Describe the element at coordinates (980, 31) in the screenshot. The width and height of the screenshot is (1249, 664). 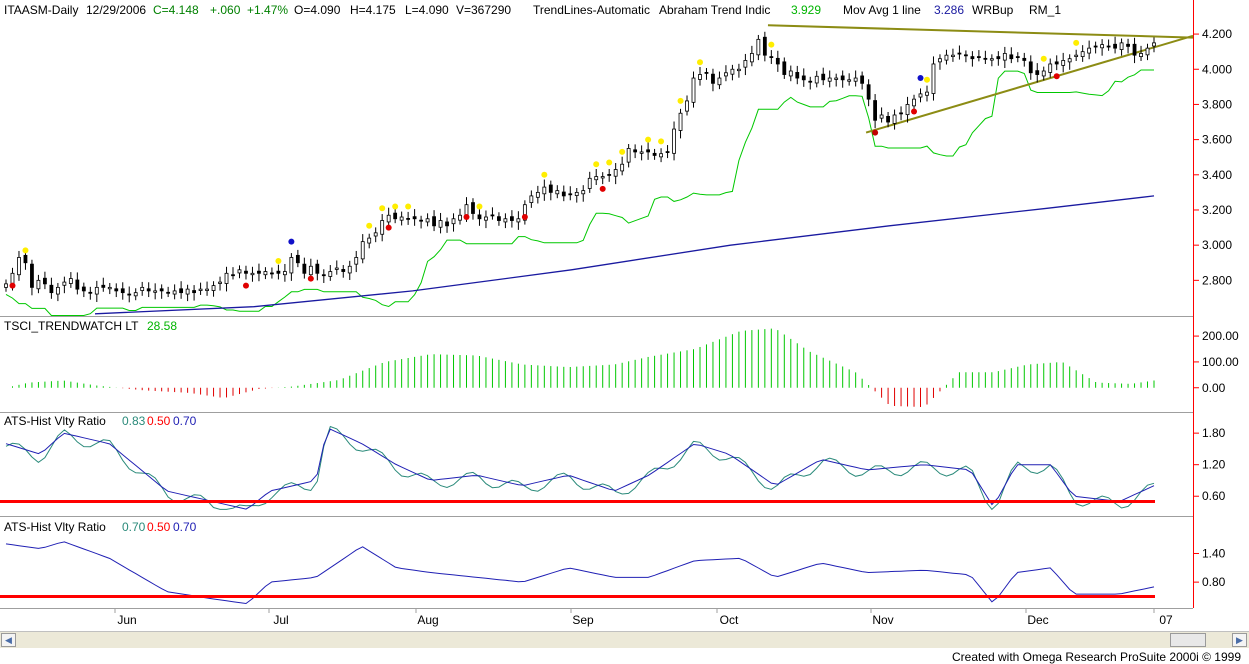
I see `trendline-upper` at that location.